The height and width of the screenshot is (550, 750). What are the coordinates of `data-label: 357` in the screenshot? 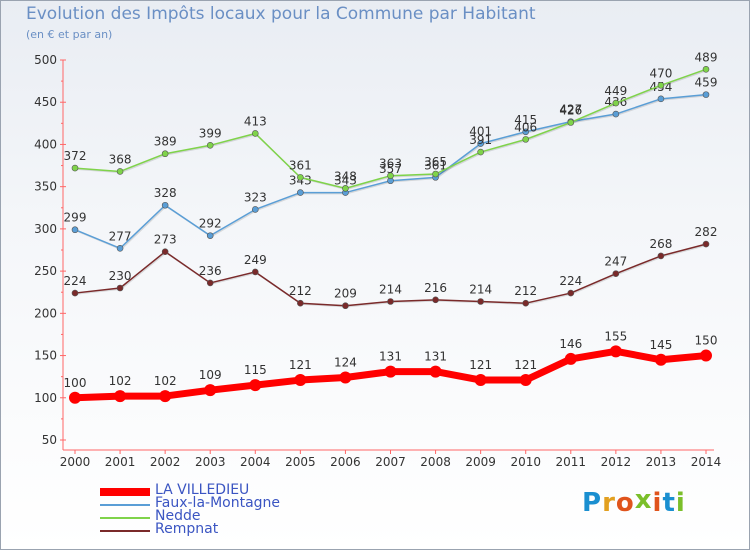 It's located at (390, 169).